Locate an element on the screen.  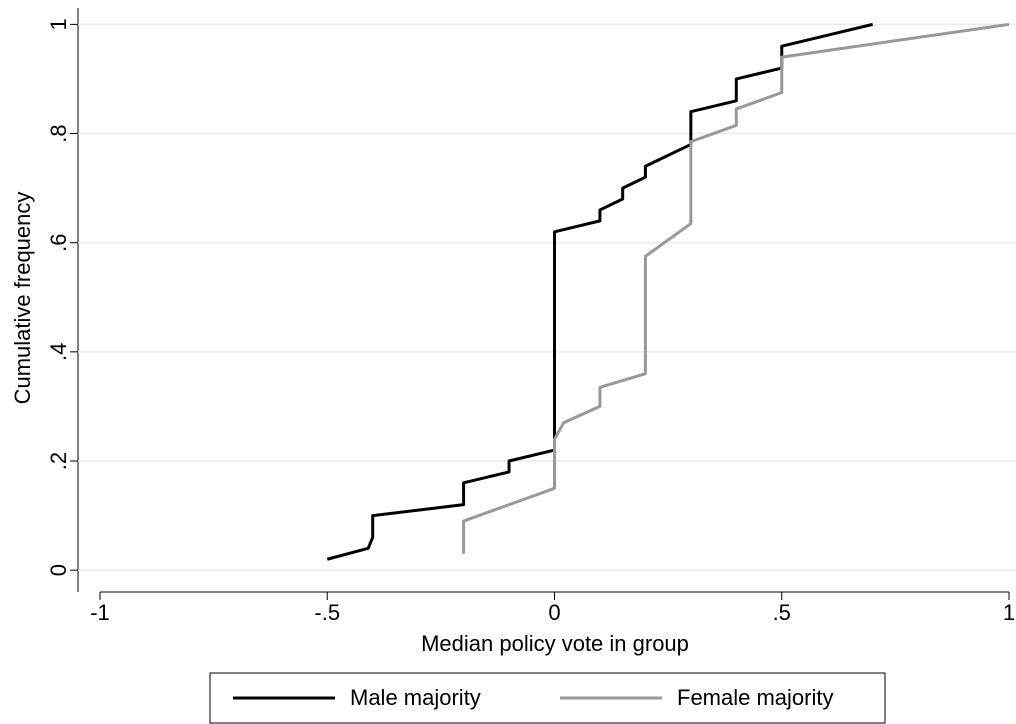
y-tick-label: 1 is located at coordinates (58, 24).